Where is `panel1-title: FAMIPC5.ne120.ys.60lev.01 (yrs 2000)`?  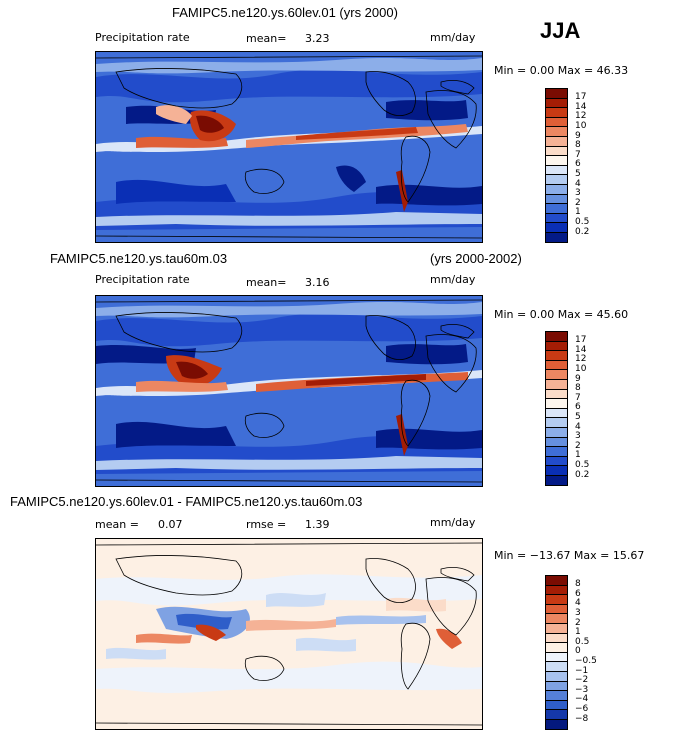
panel1-title: FAMIPC5.ne120.ys.60lev.01 (yrs 2000) is located at coordinates (285, 12).